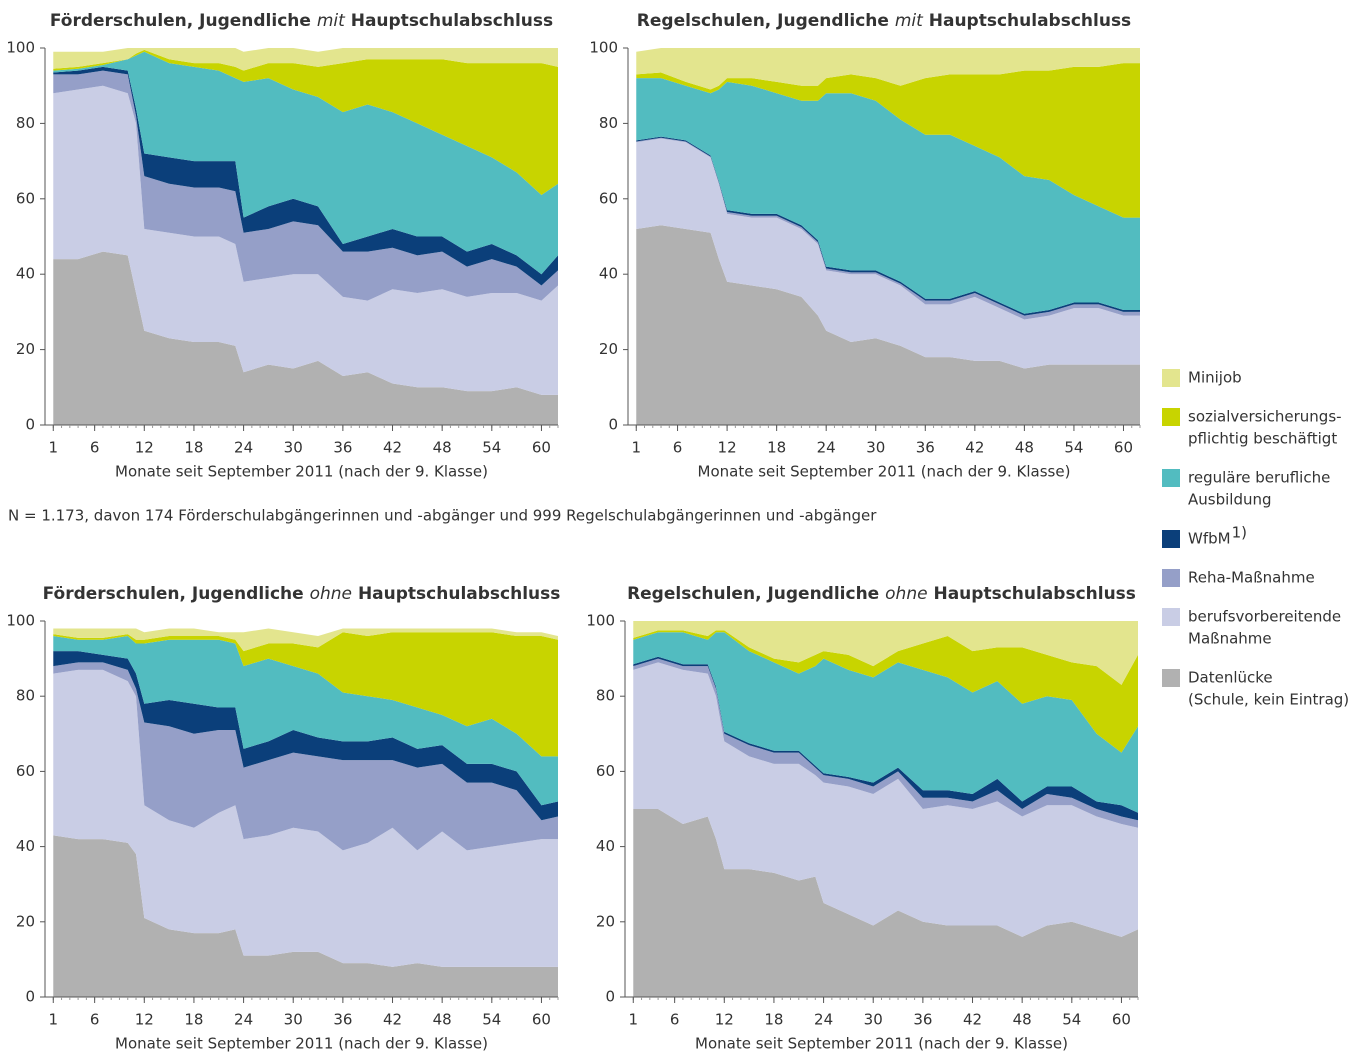  I want to click on title-part: Förderschulen, Jugendliche, so click(176, 594).